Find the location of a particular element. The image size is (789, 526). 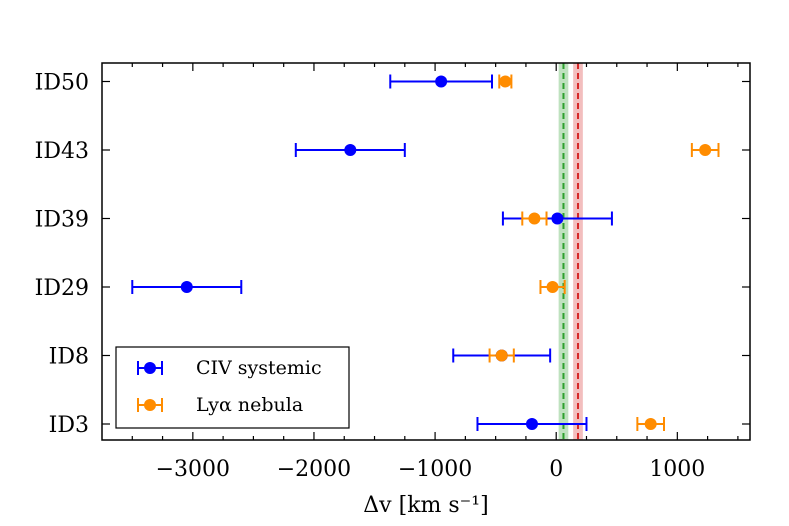

y-tick-labels: ID3 ID8 ID29 ID39 ID43 ID50 is located at coordinates (62, 255).